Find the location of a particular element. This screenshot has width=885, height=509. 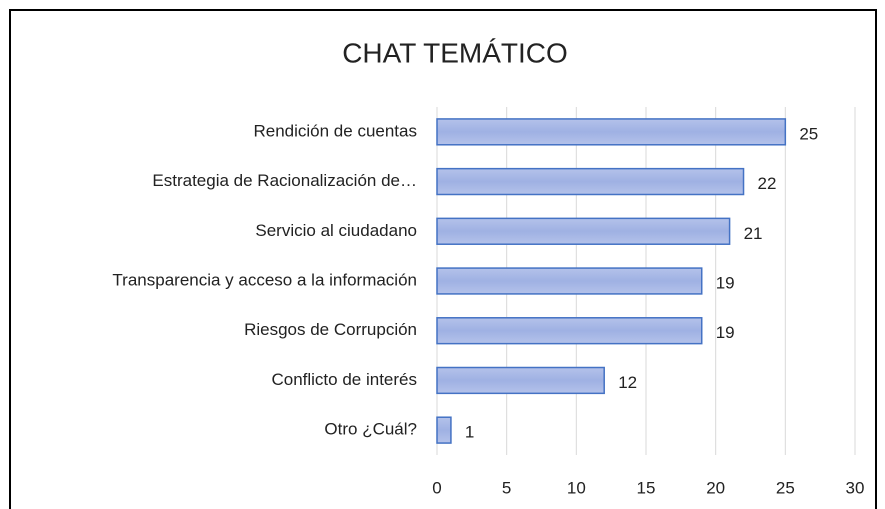

y-tick-label: Transparencia y acceso a la información is located at coordinates (264, 279).